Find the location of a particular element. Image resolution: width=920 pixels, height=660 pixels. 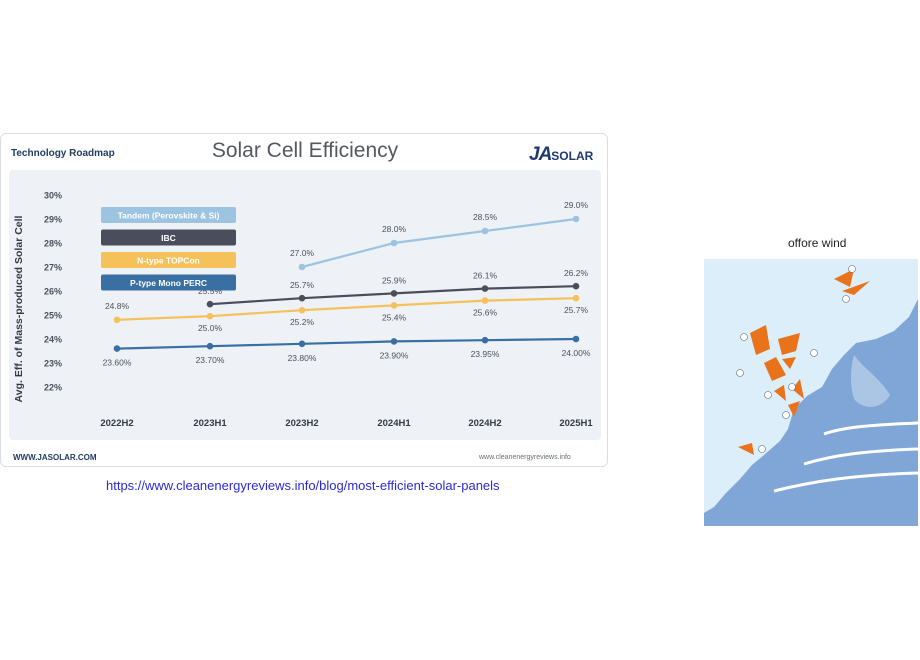

data-label: 29.0% is located at coordinates (576, 205).